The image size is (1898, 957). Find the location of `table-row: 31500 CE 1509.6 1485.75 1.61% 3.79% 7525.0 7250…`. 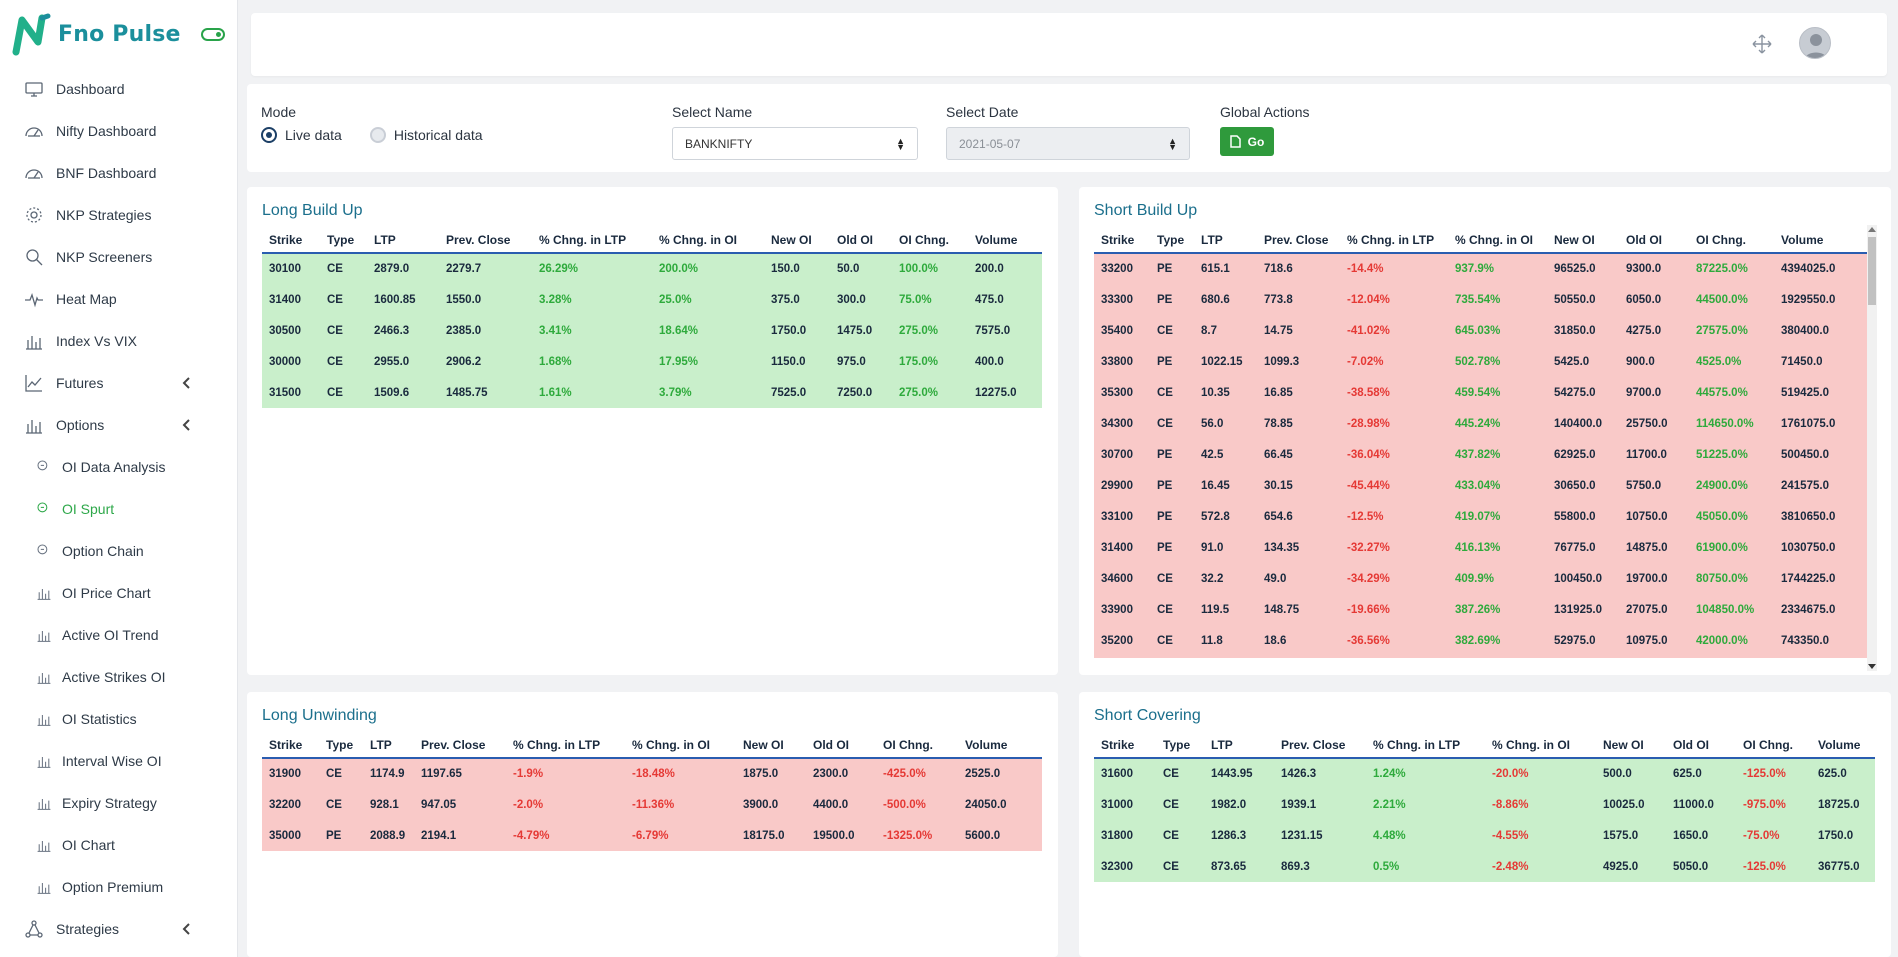

table-row: 31500 CE 1509.6 1485.75 1.61% 3.79% 7525.0 7250… is located at coordinates (652, 392).